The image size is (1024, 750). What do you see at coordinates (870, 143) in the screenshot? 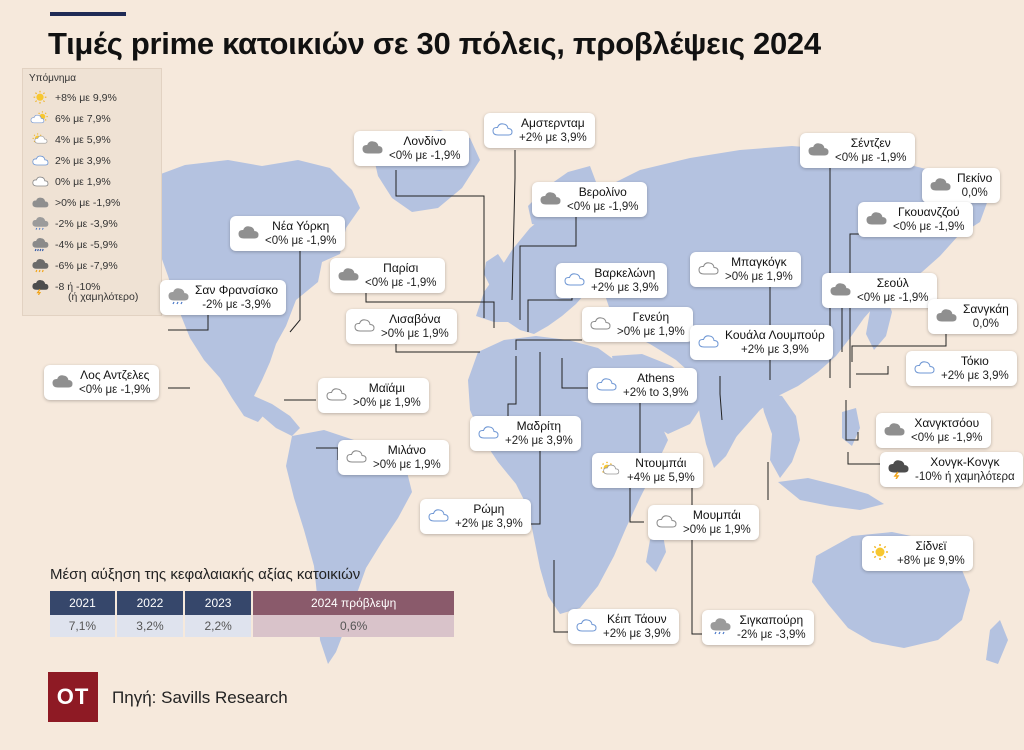
I see `city-name: Σέντζεν` at bounding box center [870, 143].